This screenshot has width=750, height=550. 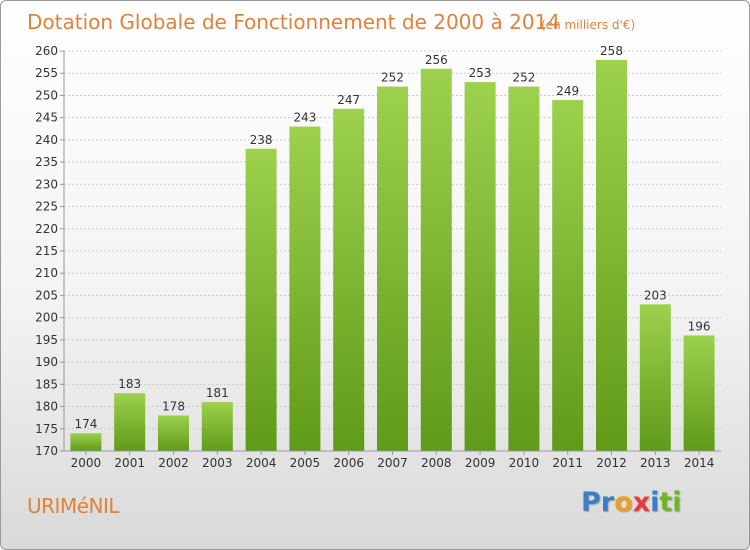 I want to click on bar-2011, so click(x=568, y=275).